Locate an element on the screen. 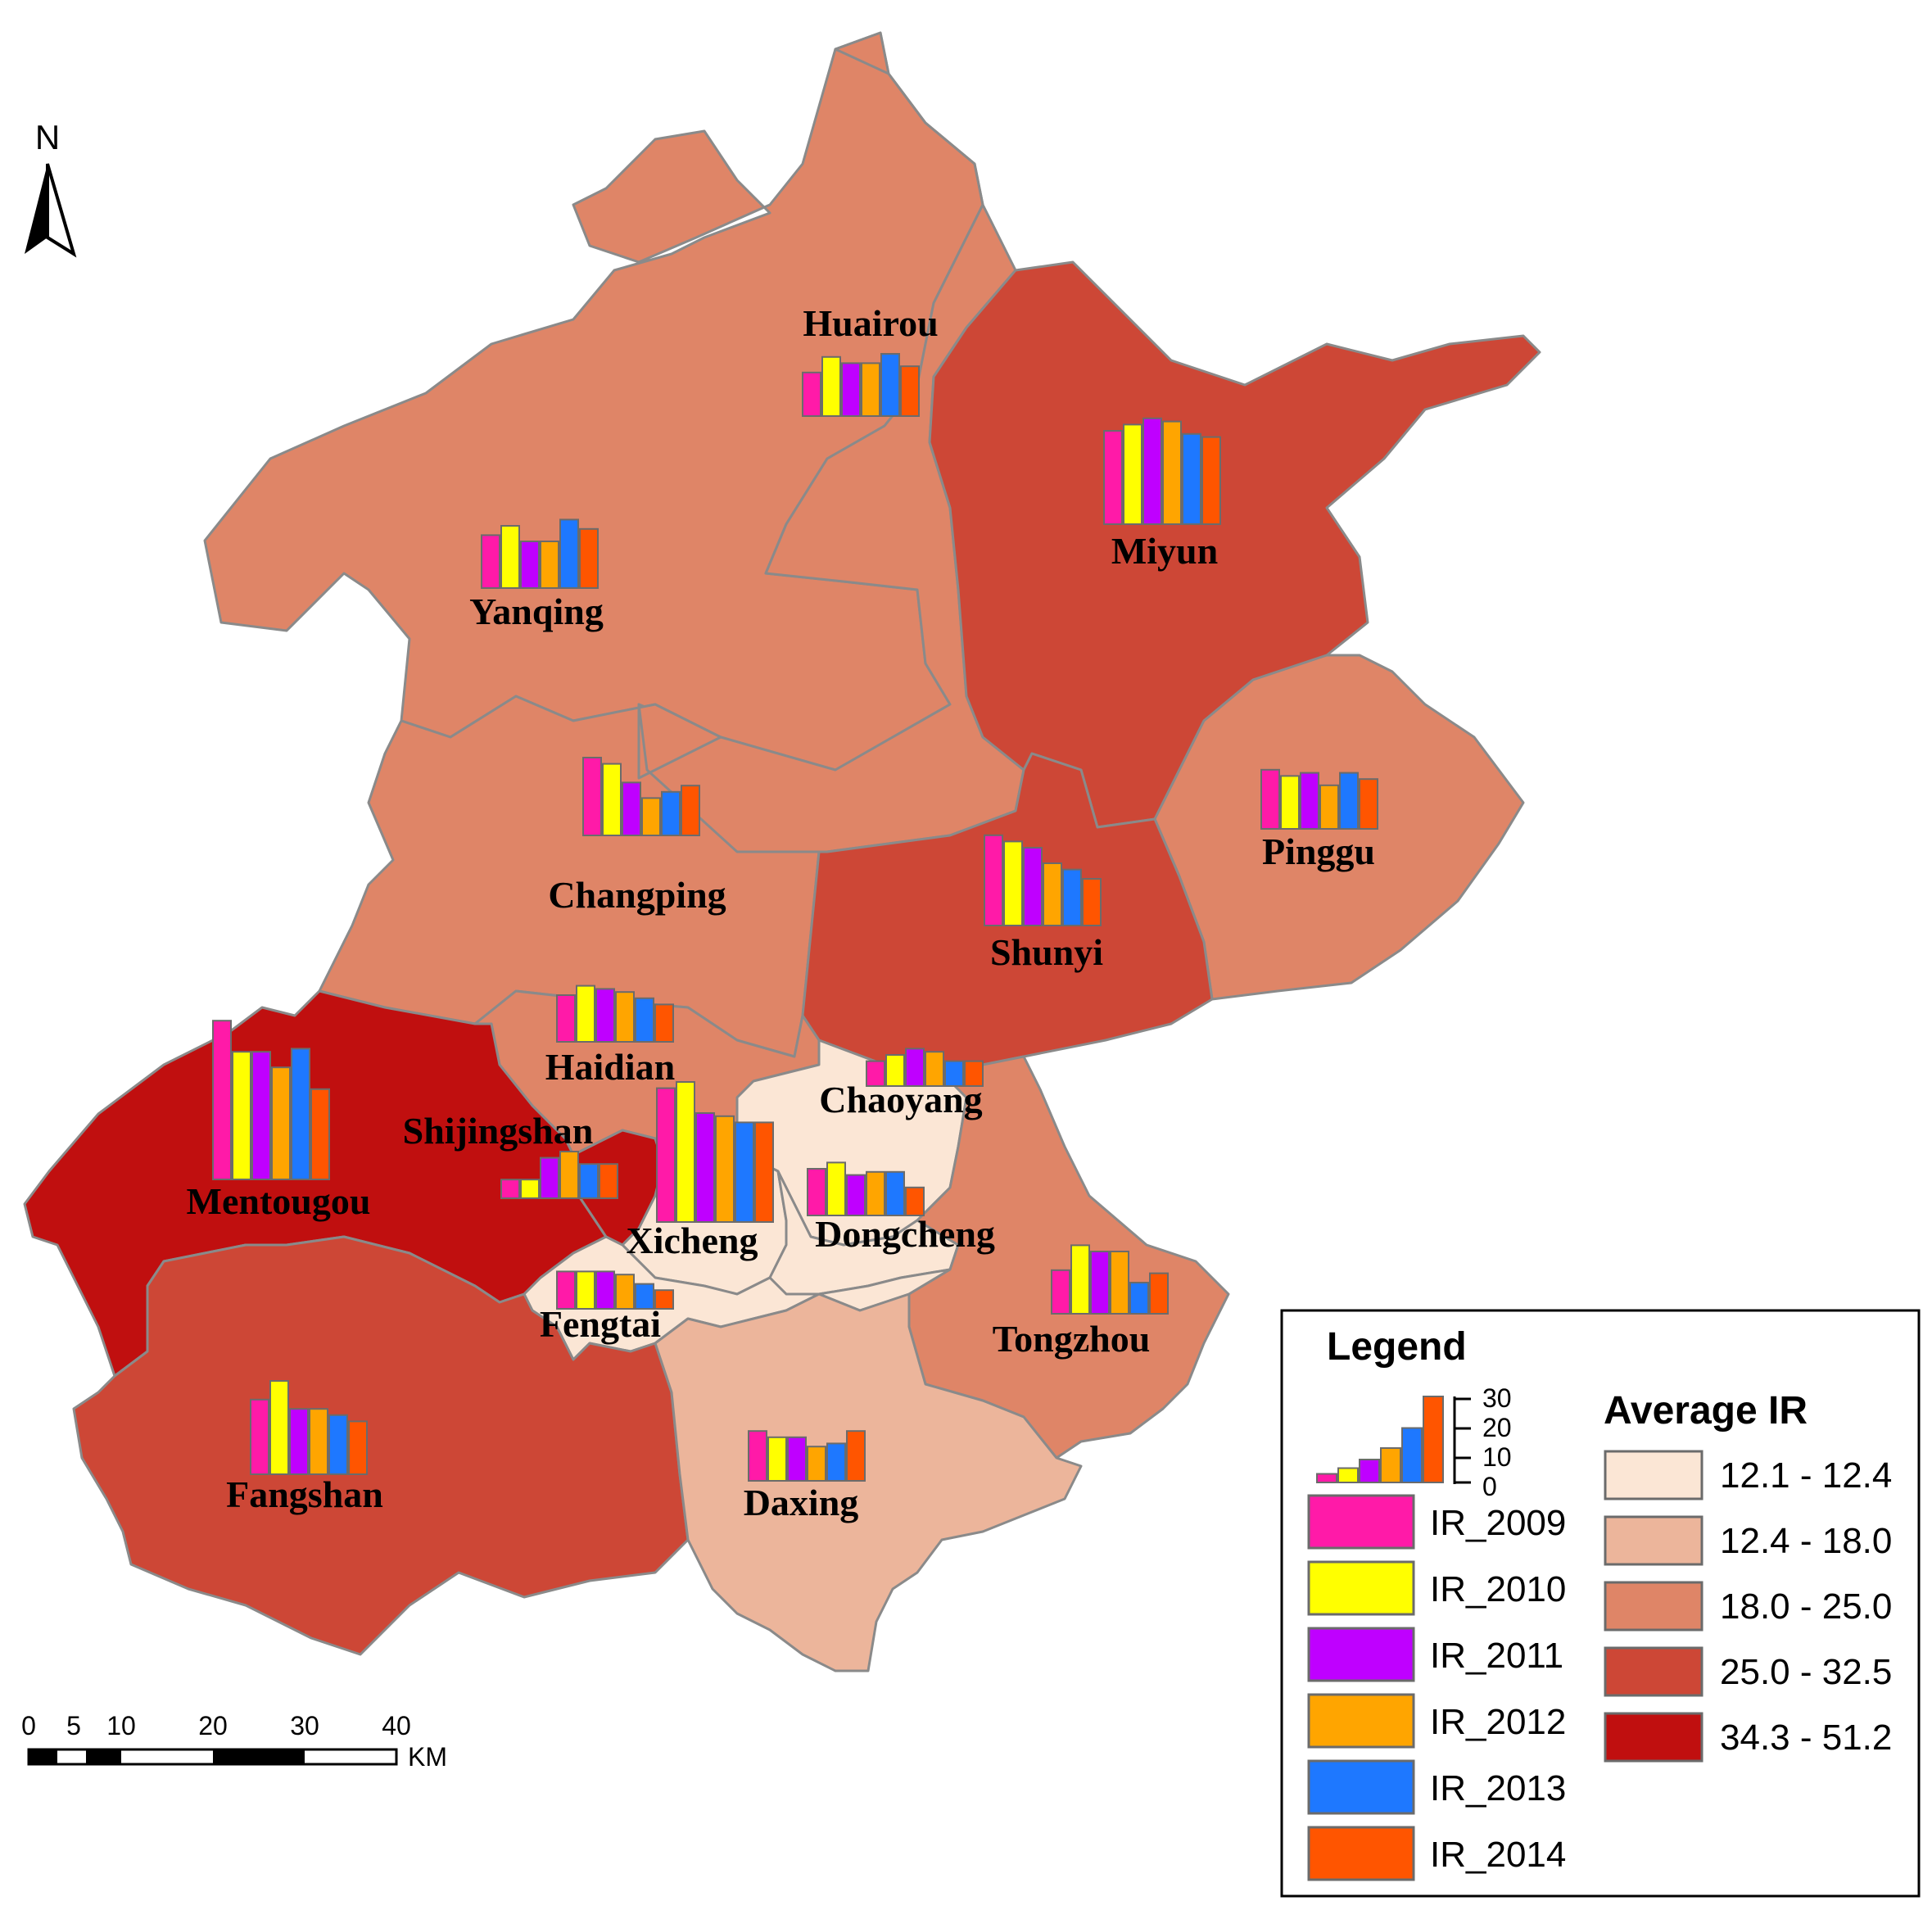 This screenshot has height=1910, width=1932. bar-daxing-ir_2011 is located at coordinates (797, 1459).